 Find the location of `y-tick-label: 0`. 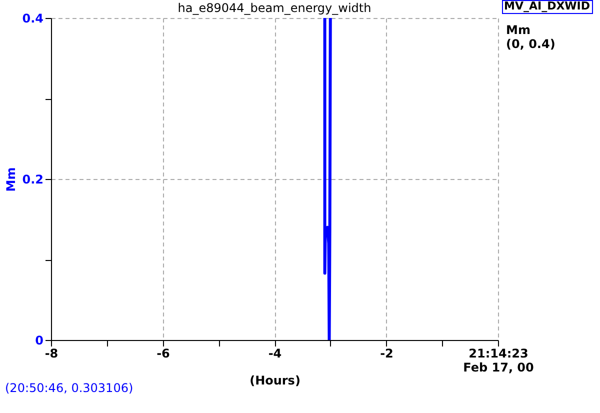

y-tick-label: 0 is located at coordinates (39, 341).